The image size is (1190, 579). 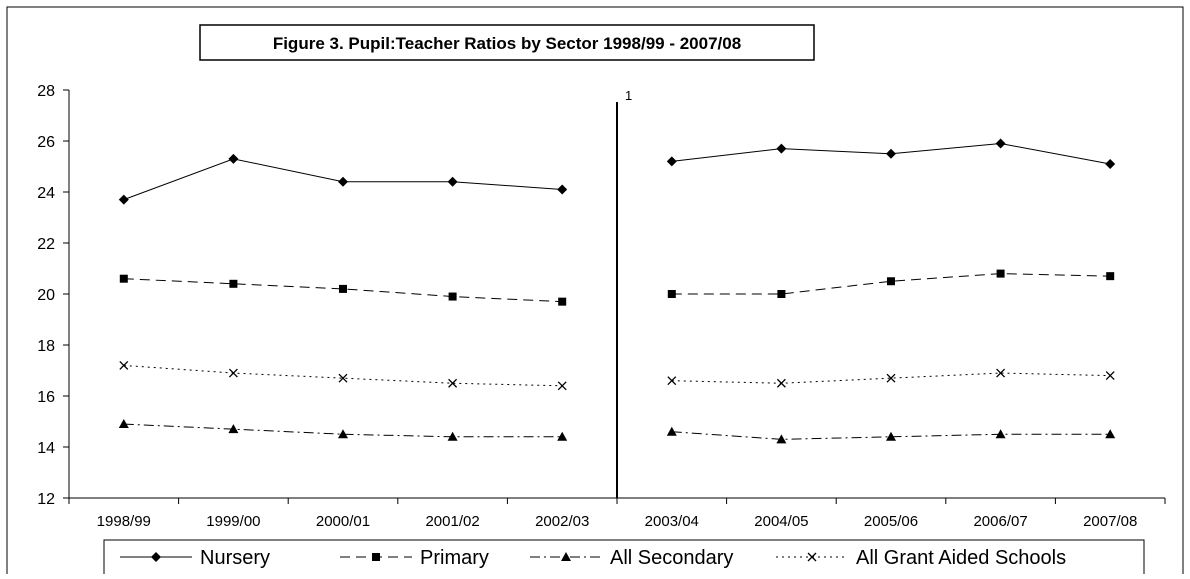 I want to click on y-tick-label: 18, so click(x=46, y=346).